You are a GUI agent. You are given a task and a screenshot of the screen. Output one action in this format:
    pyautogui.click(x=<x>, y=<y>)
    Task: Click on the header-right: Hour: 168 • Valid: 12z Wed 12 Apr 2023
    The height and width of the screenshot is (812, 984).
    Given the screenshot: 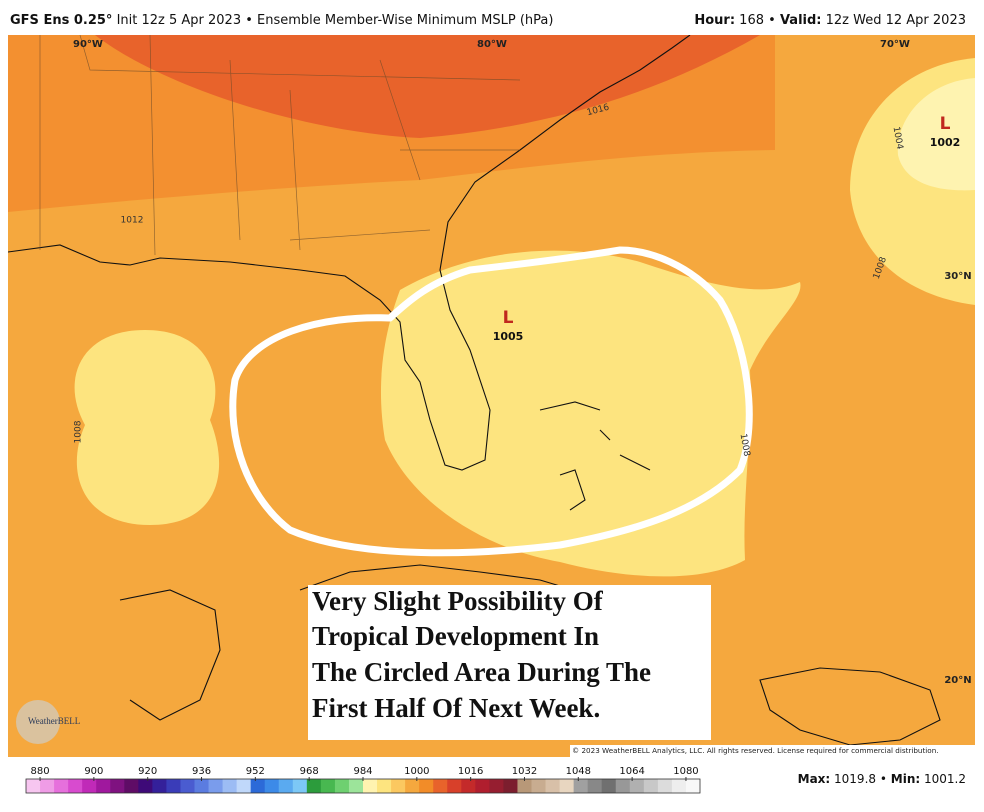 What is the action you would take?
    pyautogui.click(x=830, y=20)
    